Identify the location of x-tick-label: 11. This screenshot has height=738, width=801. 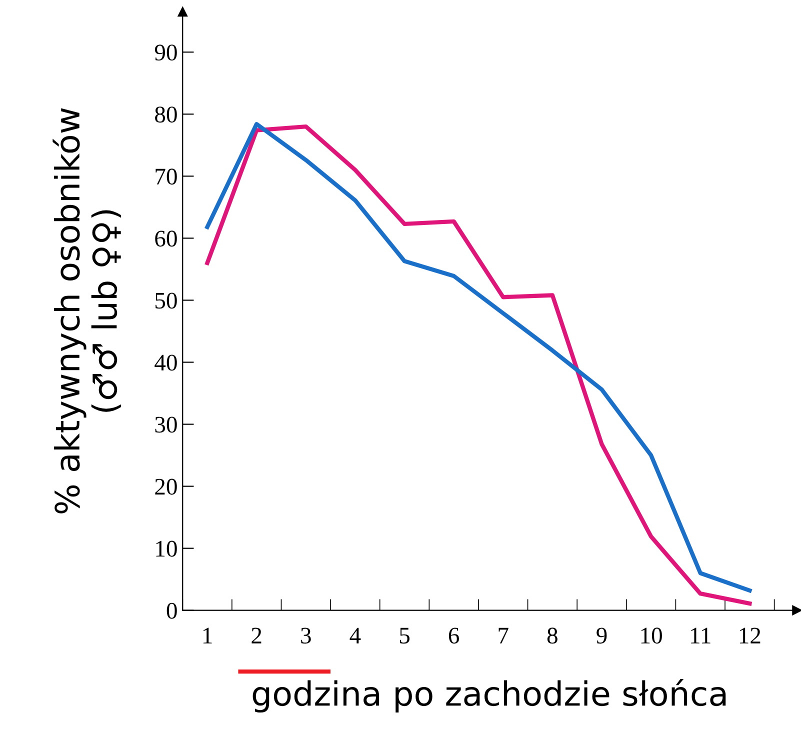
(700, 636).